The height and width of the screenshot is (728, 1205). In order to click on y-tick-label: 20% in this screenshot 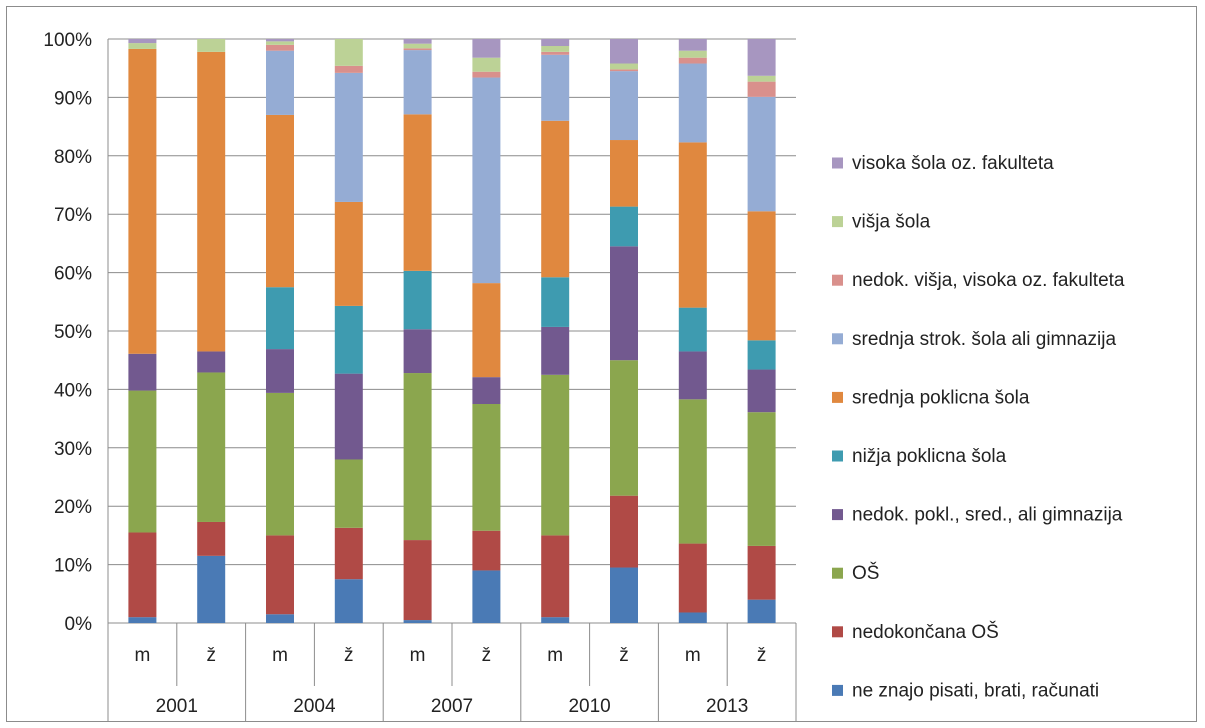, I will do `click(73, 507)`.